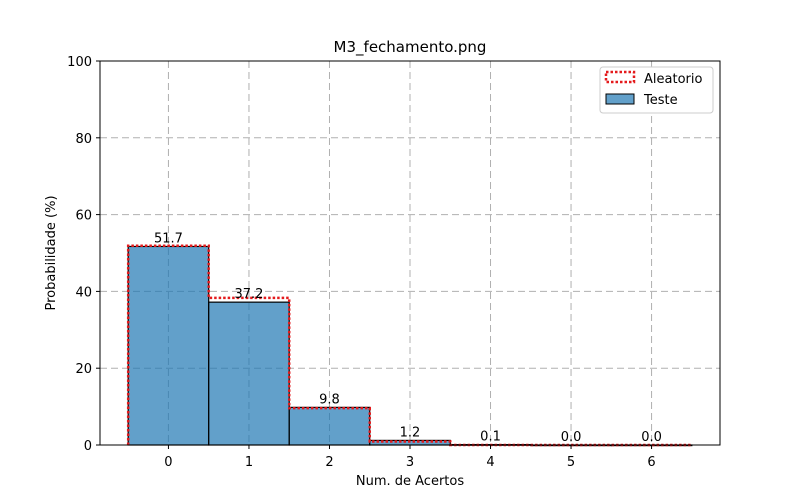 This screenshot has width=800, height=500. I want to click on x-tick-label: 6, so click(651, 462).